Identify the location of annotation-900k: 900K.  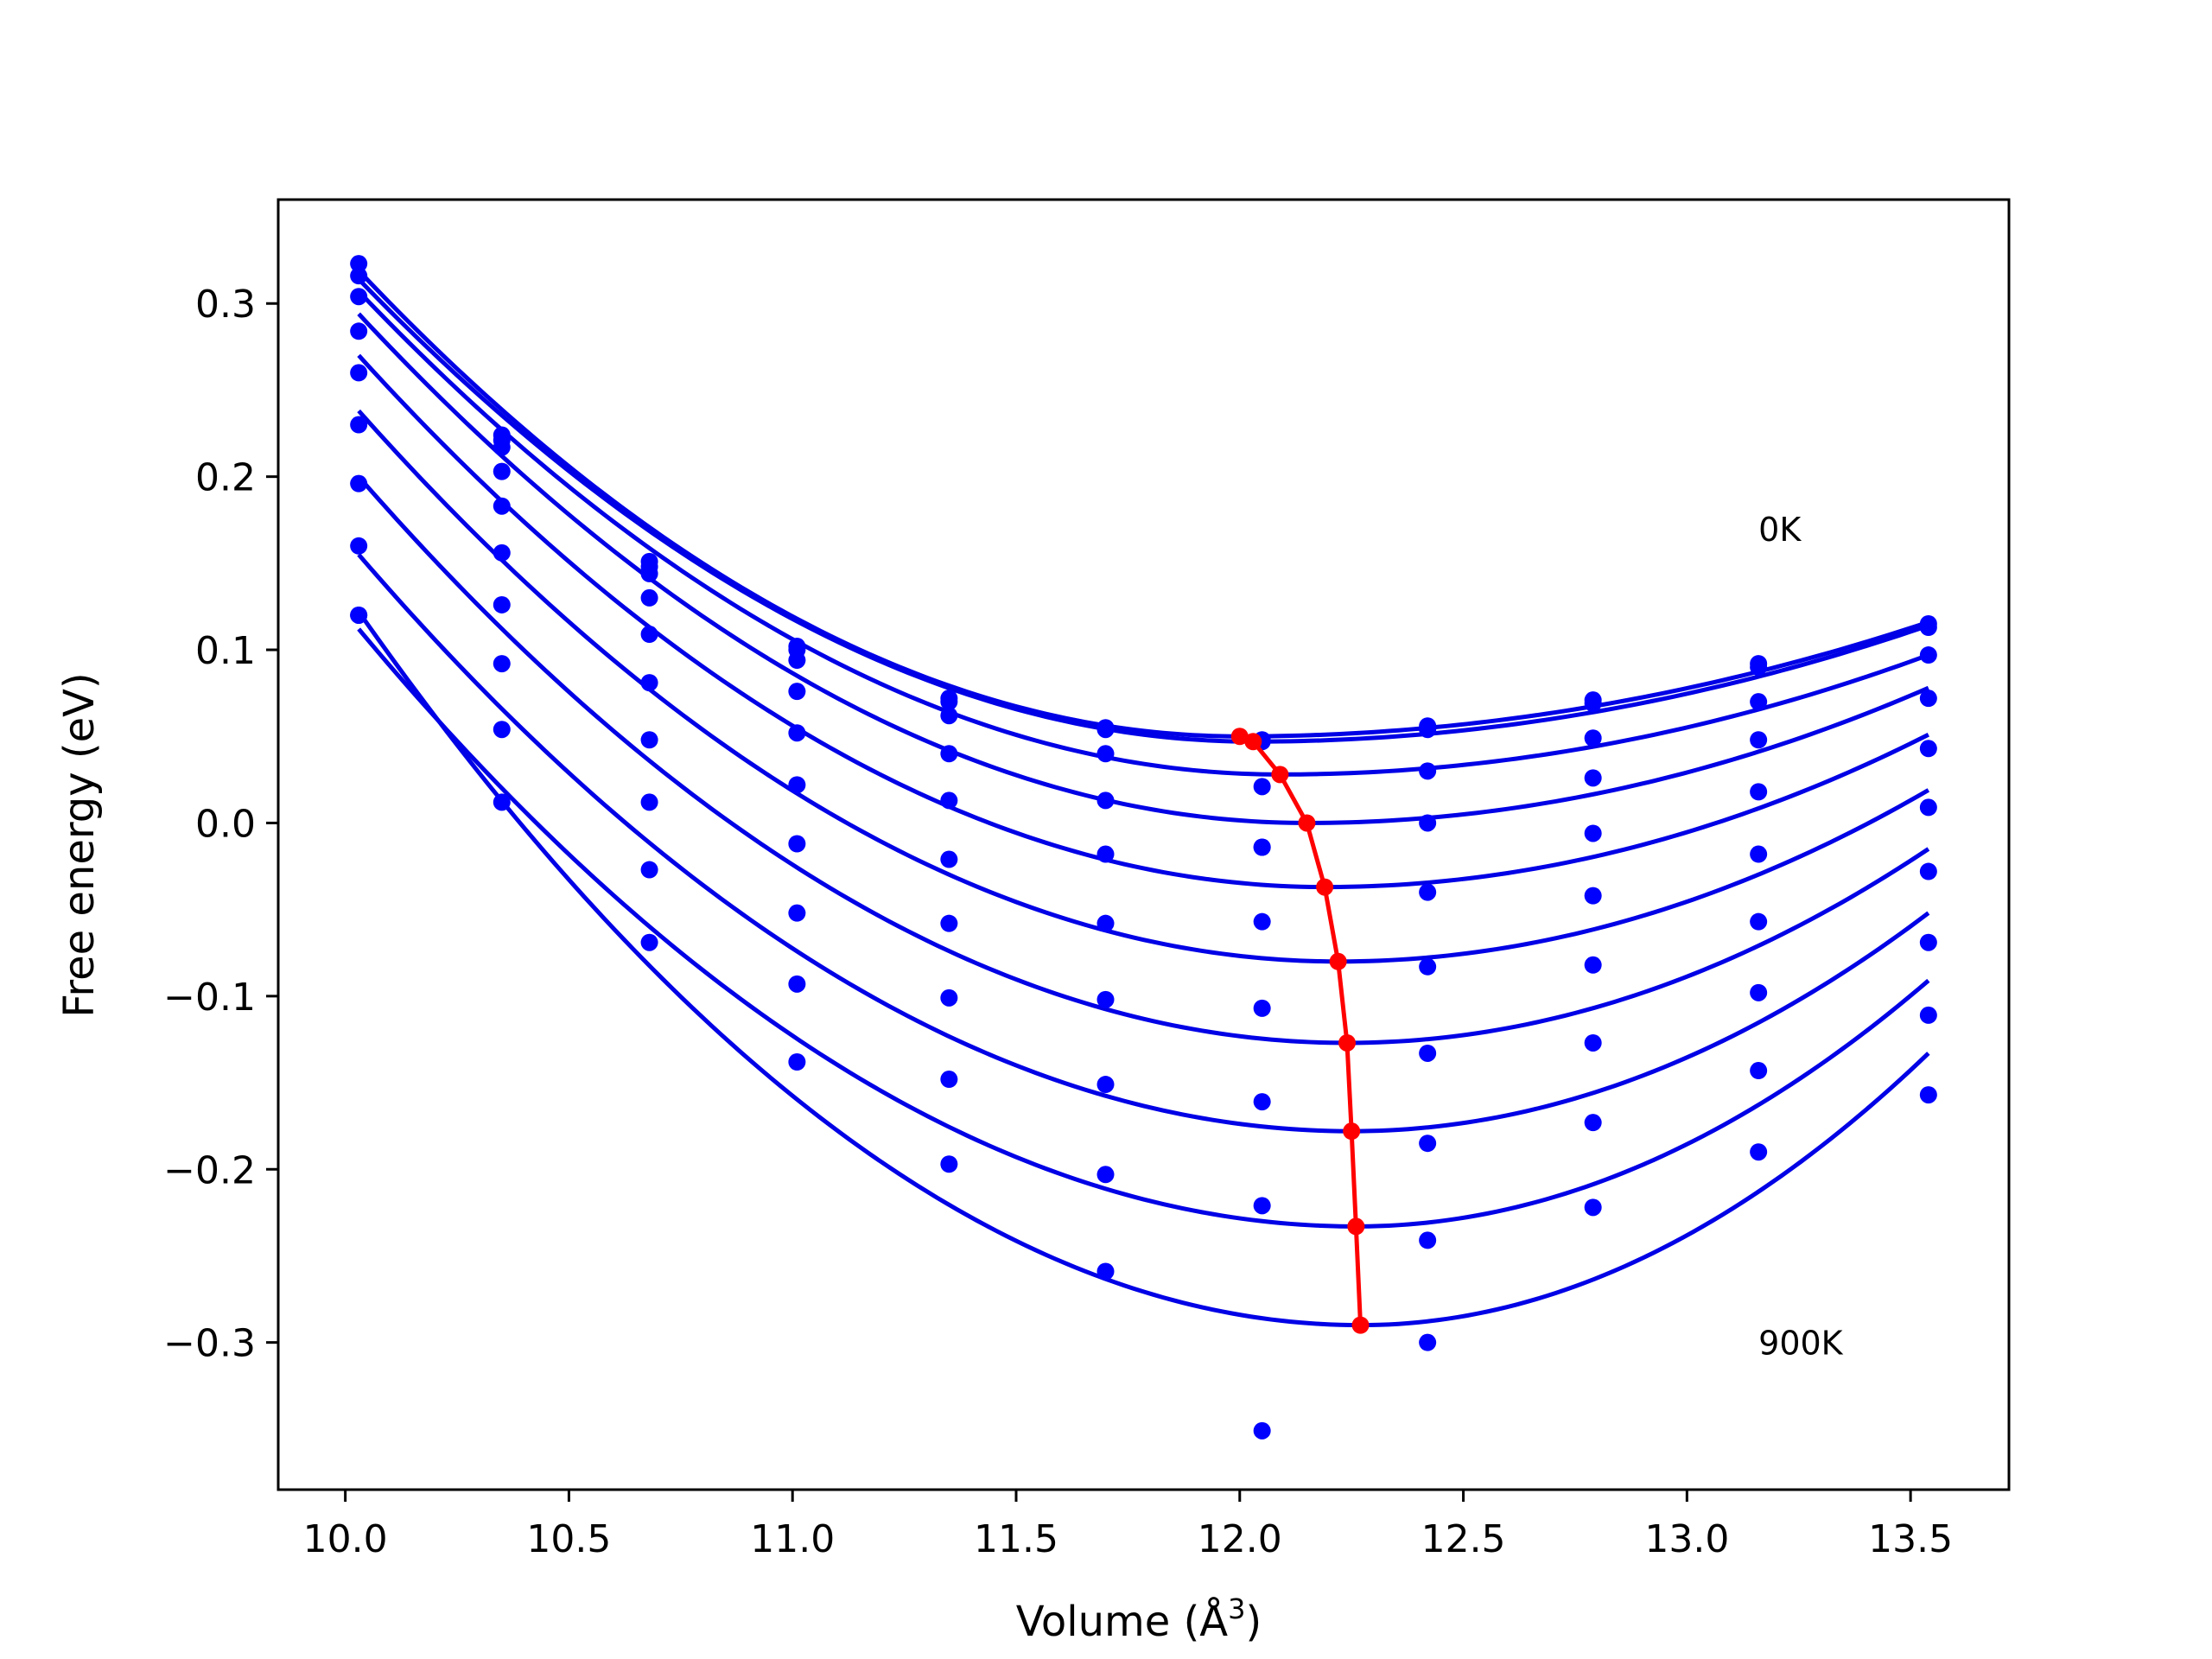
(1801, 1344).